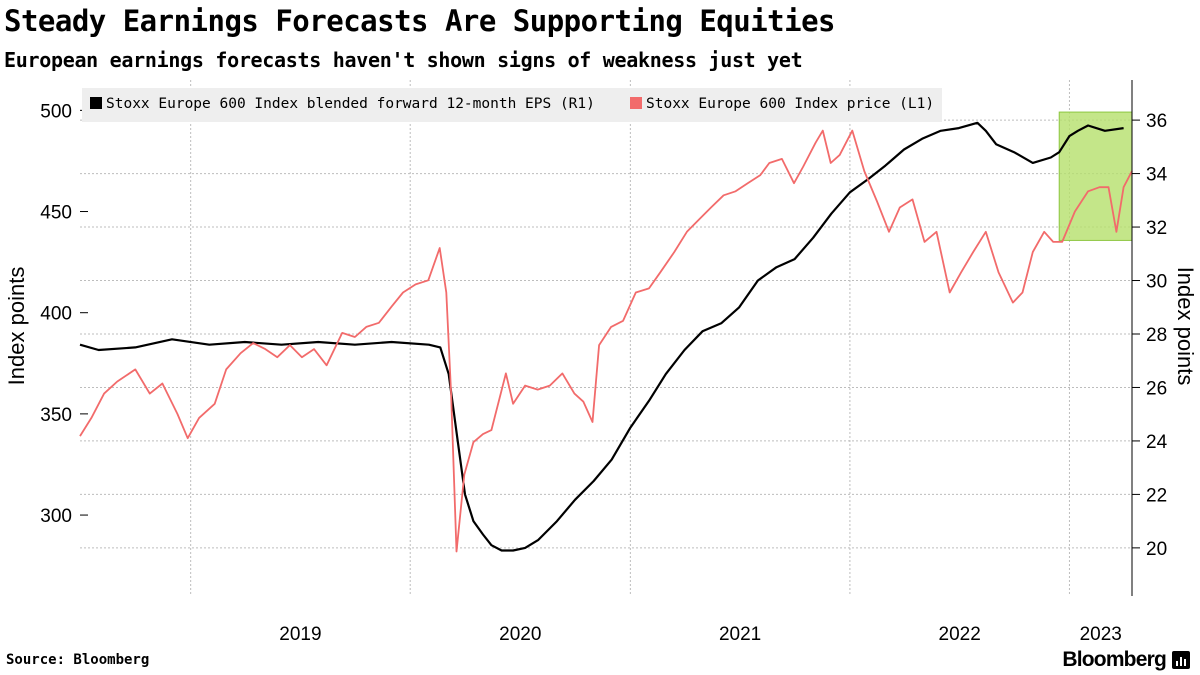 This screenshot has width=1200, height=675. What do you see at coordinates (56, 111) in the screenshot?
I see `y-left-tick-label-500: 500` at bounding box center [56, 111].